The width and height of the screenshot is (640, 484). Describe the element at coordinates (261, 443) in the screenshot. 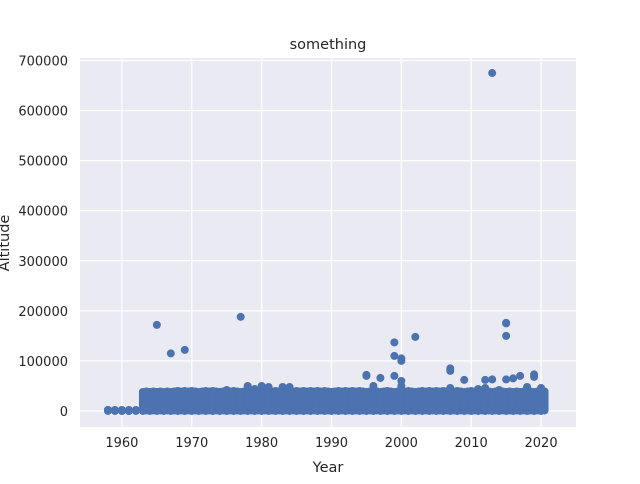

I see `x-tick-label: 1980` at that location.